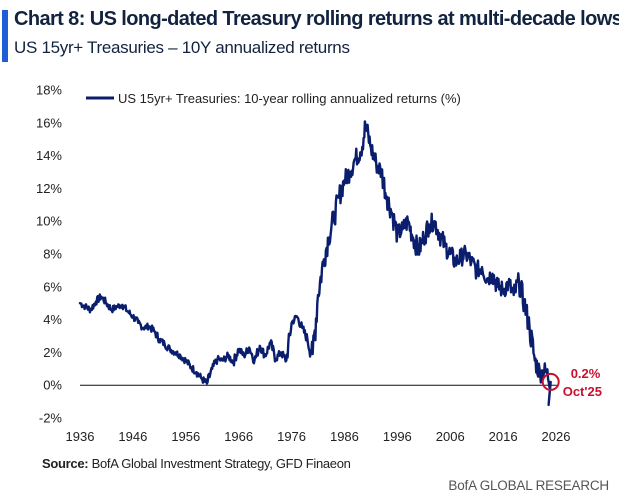  Describe the element at coordinates (132, 436) in the screenshot. I see `x-tick-label: 1946` at that location.